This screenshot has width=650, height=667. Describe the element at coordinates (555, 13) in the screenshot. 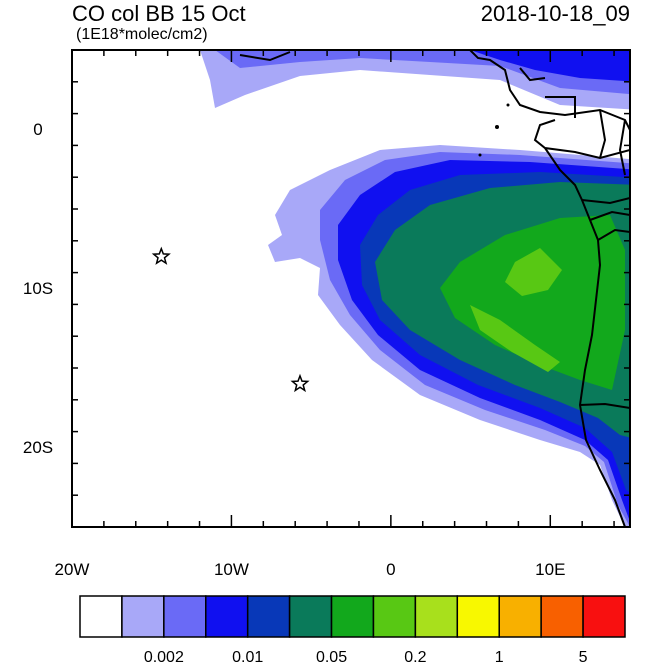

I see `datetime-label: 2018-10-18_09` at that location.